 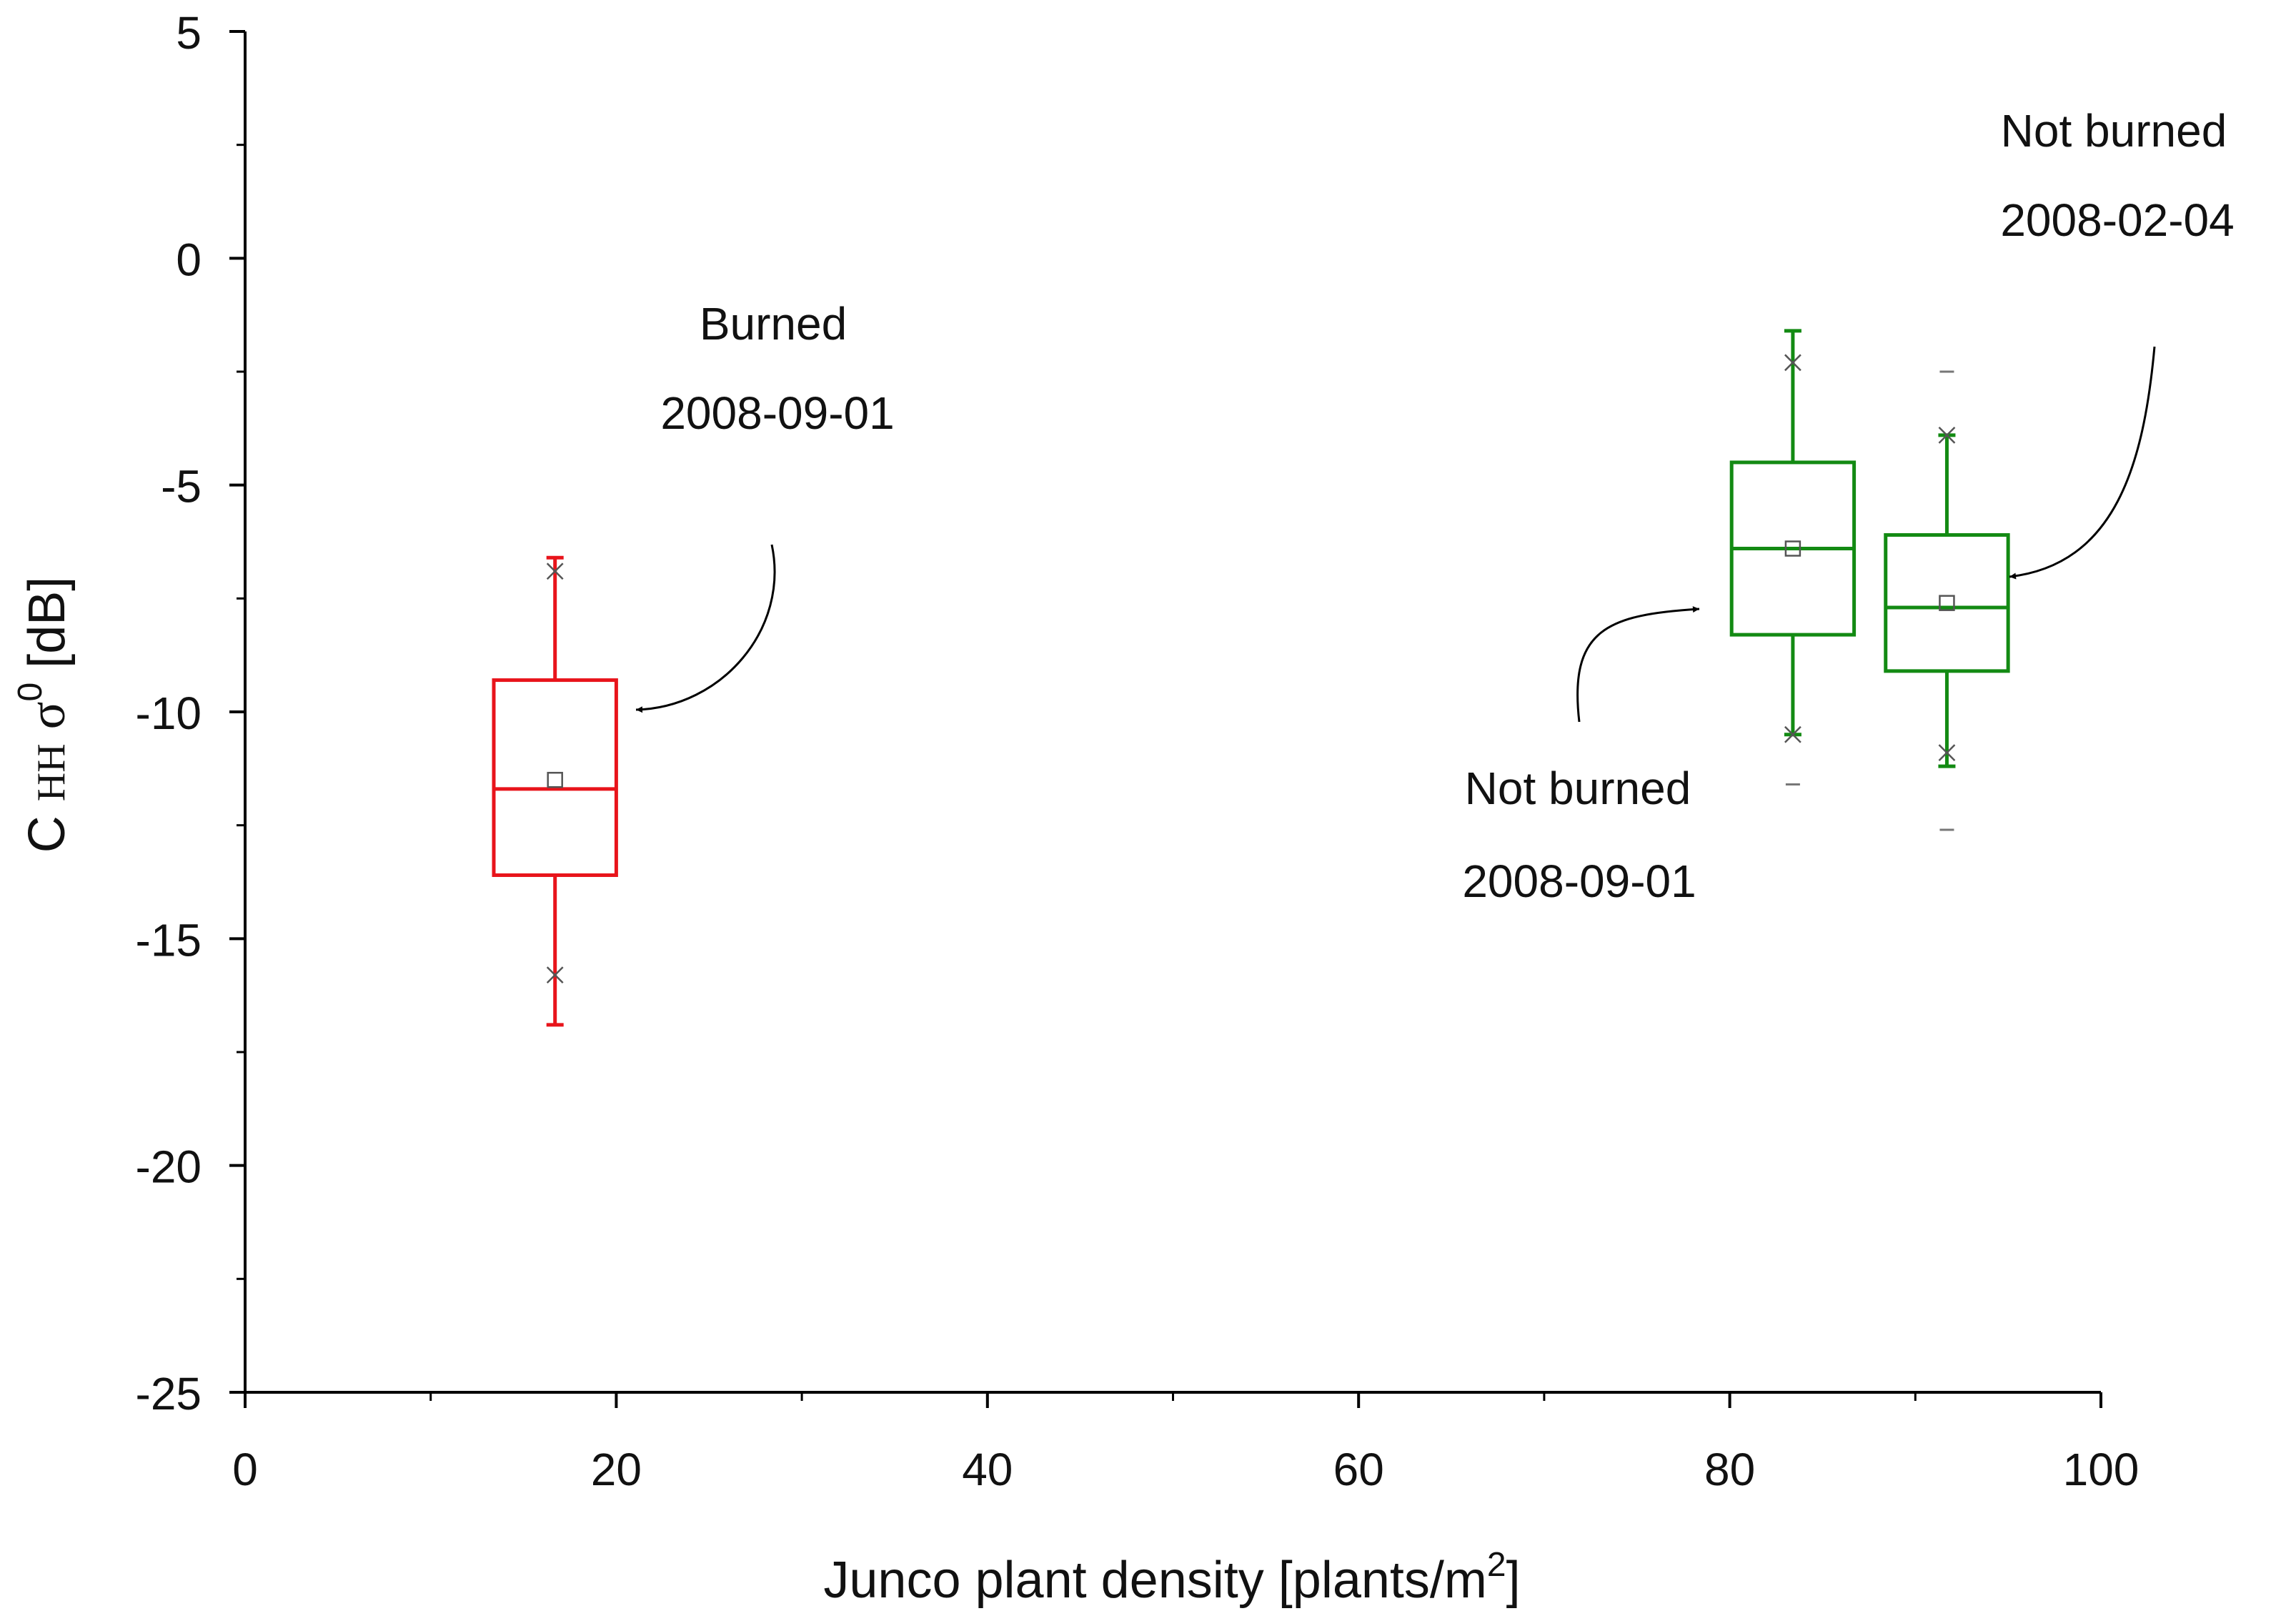 I want to click on x-tick-label: 0, so click(x=245, y=1469).